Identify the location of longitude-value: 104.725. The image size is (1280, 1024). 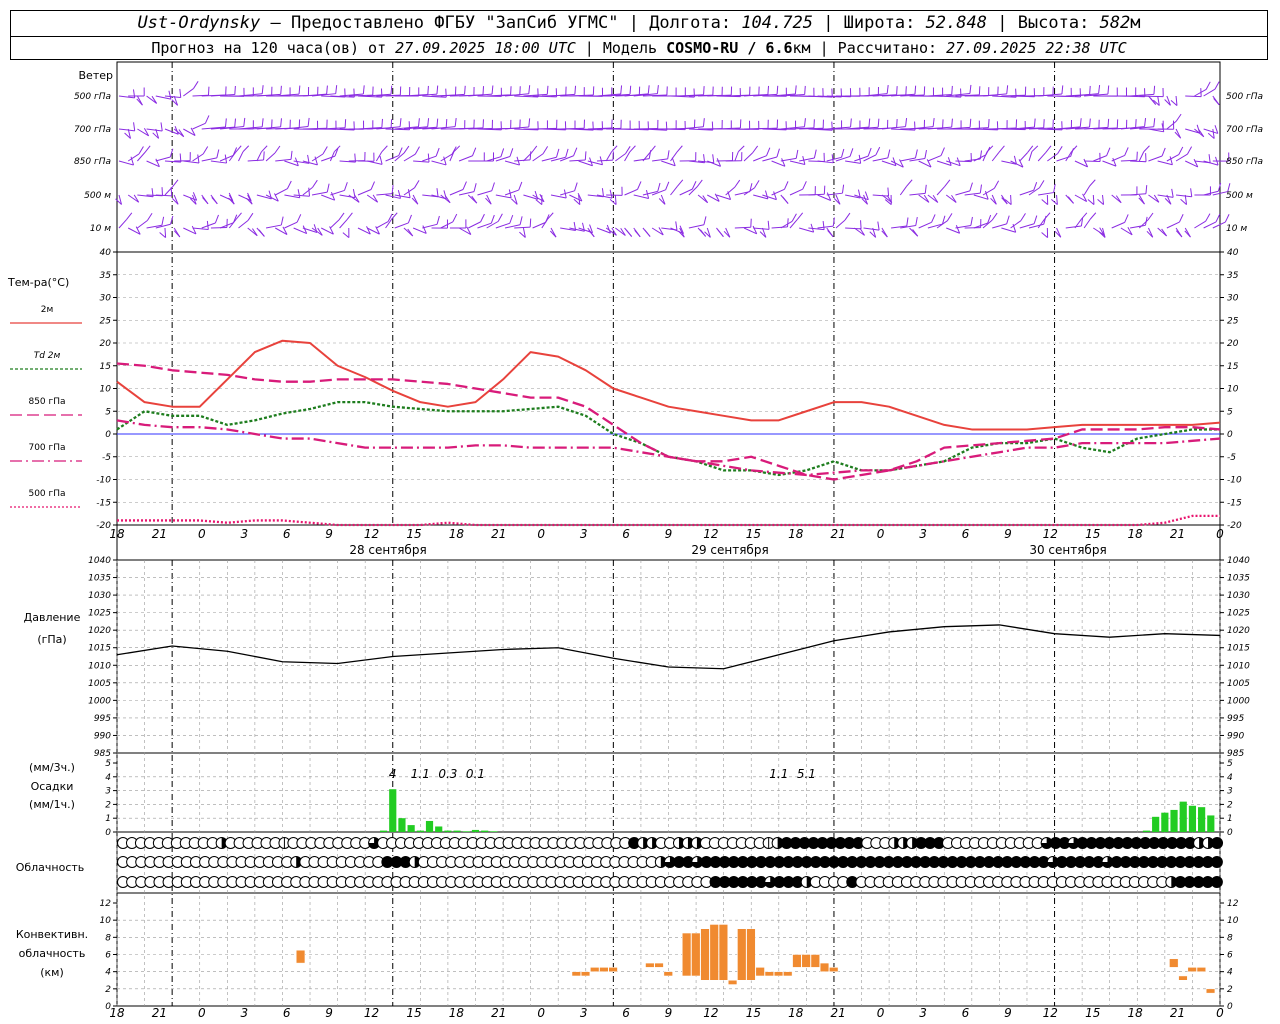
(777, 23).